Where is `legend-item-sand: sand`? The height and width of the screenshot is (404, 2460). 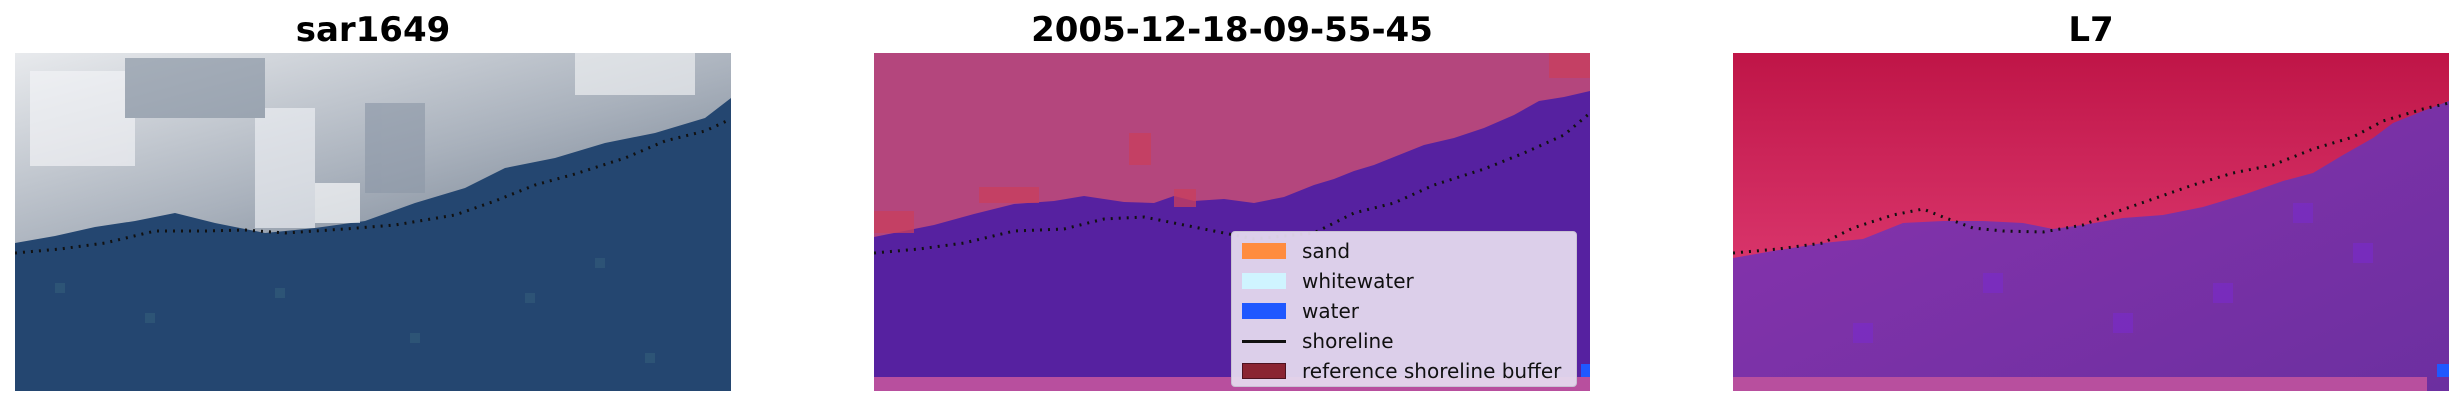
legend-item-sand: sand is located at coordinates (1404, 251).